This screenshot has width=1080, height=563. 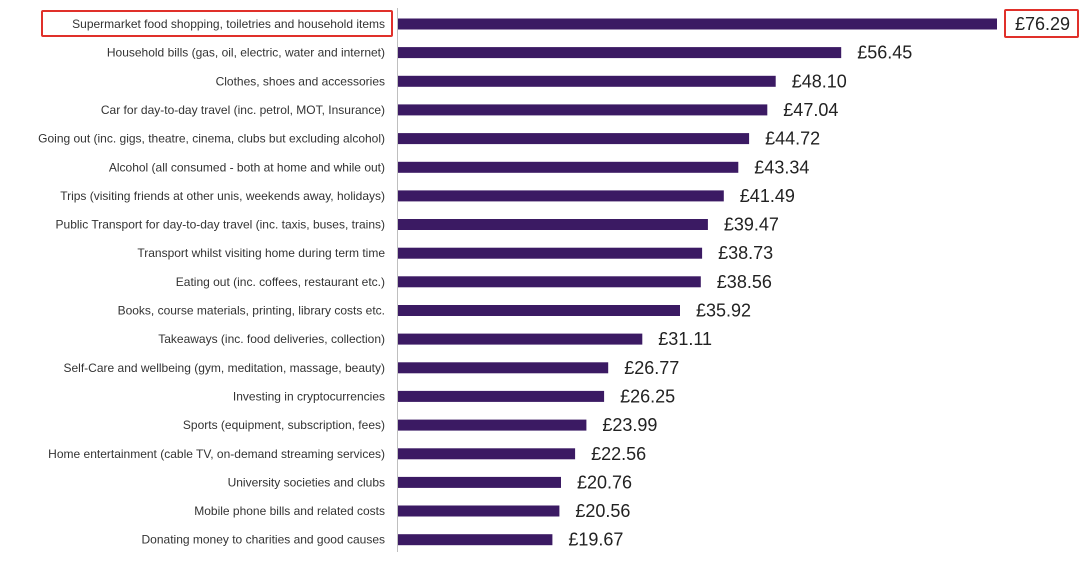 I want to click on value-label: £48.10, so click(x=819, y=81).